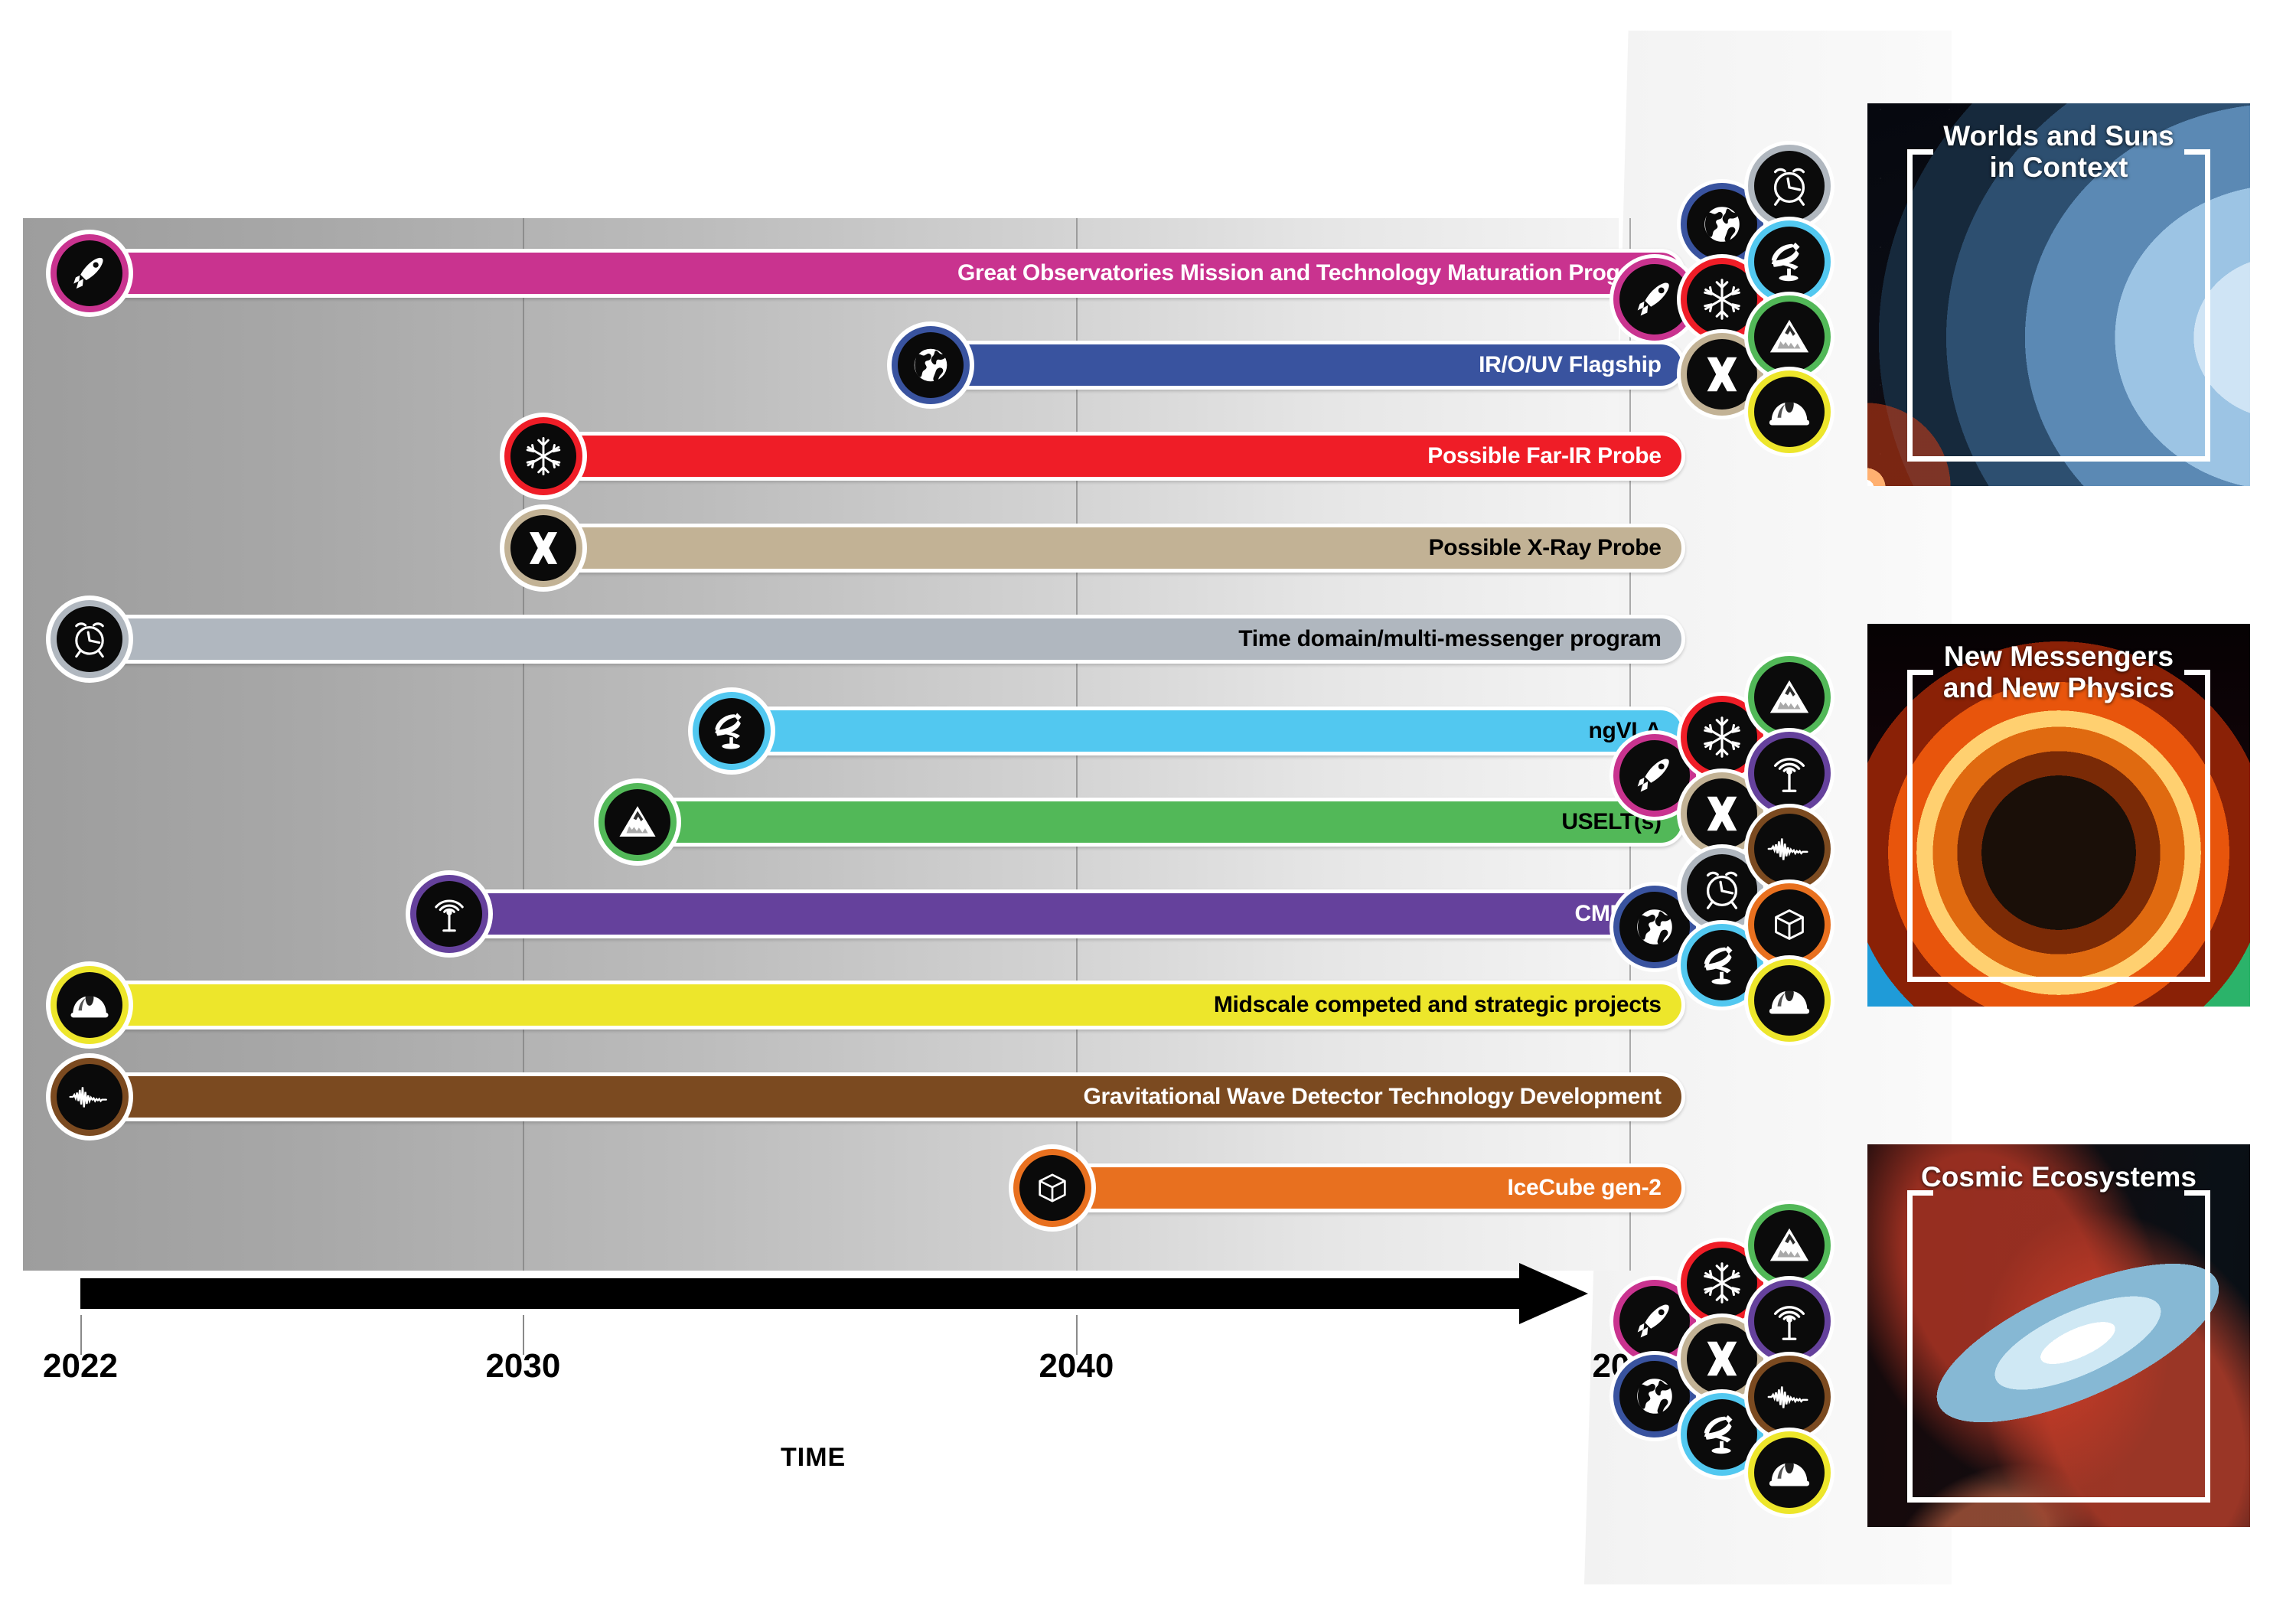  I want to click on axis-title: TIME, so click(813, 1457).